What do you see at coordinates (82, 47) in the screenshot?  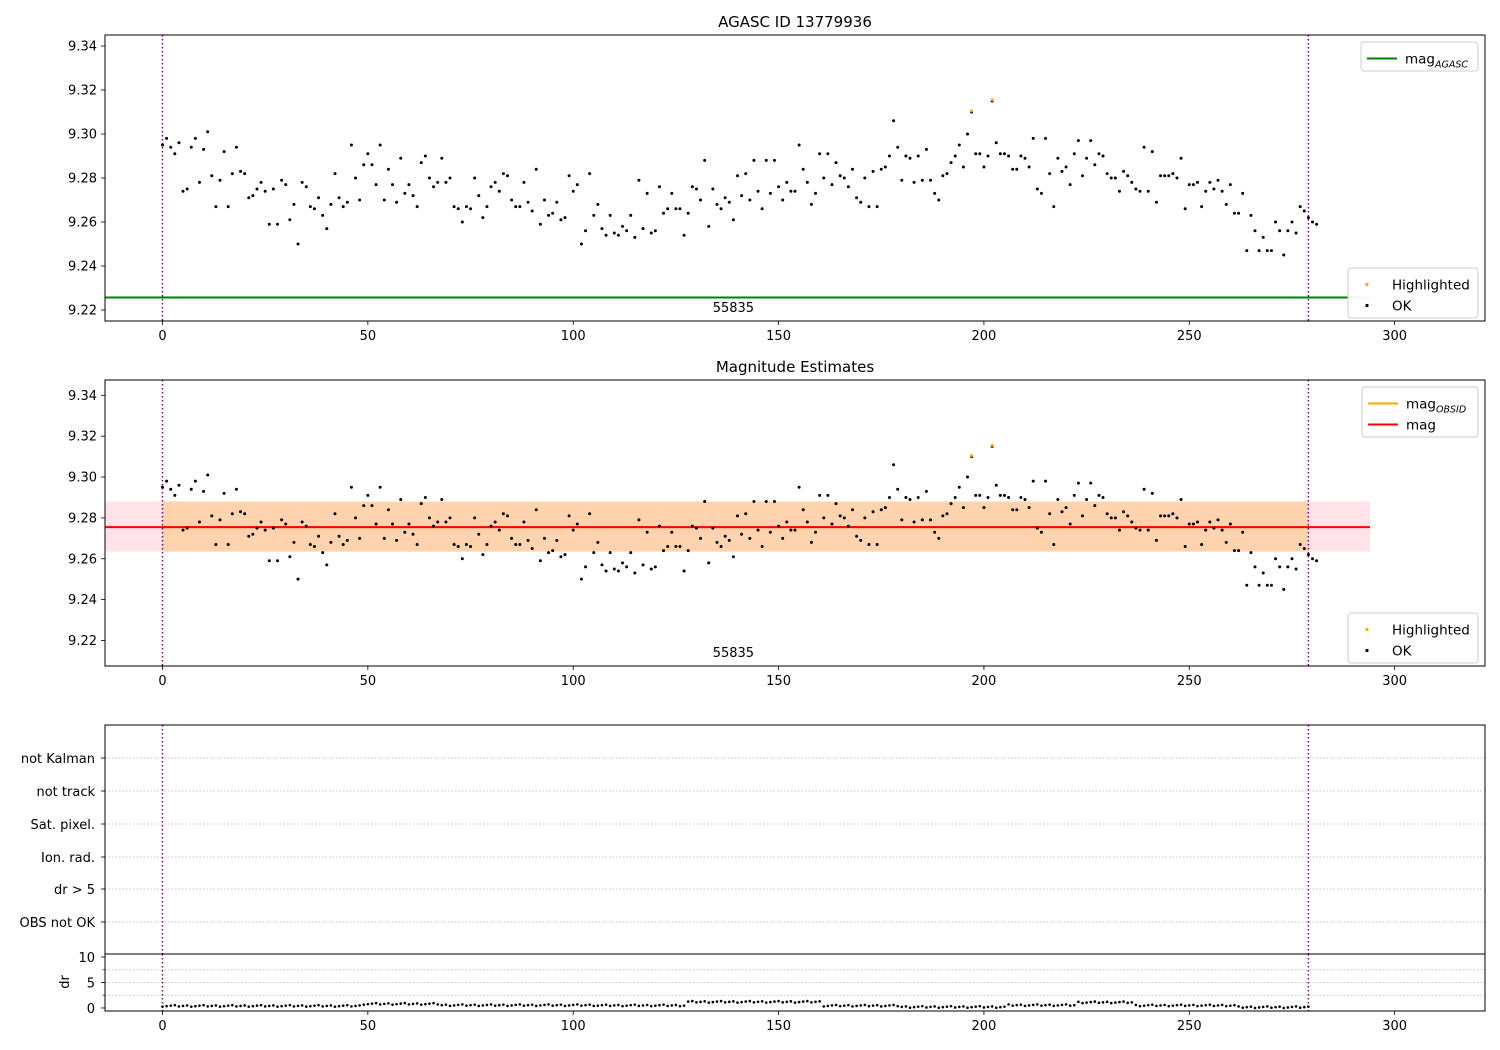 I see `y-tick-label: 9.34` at bounding box center [82, 47].